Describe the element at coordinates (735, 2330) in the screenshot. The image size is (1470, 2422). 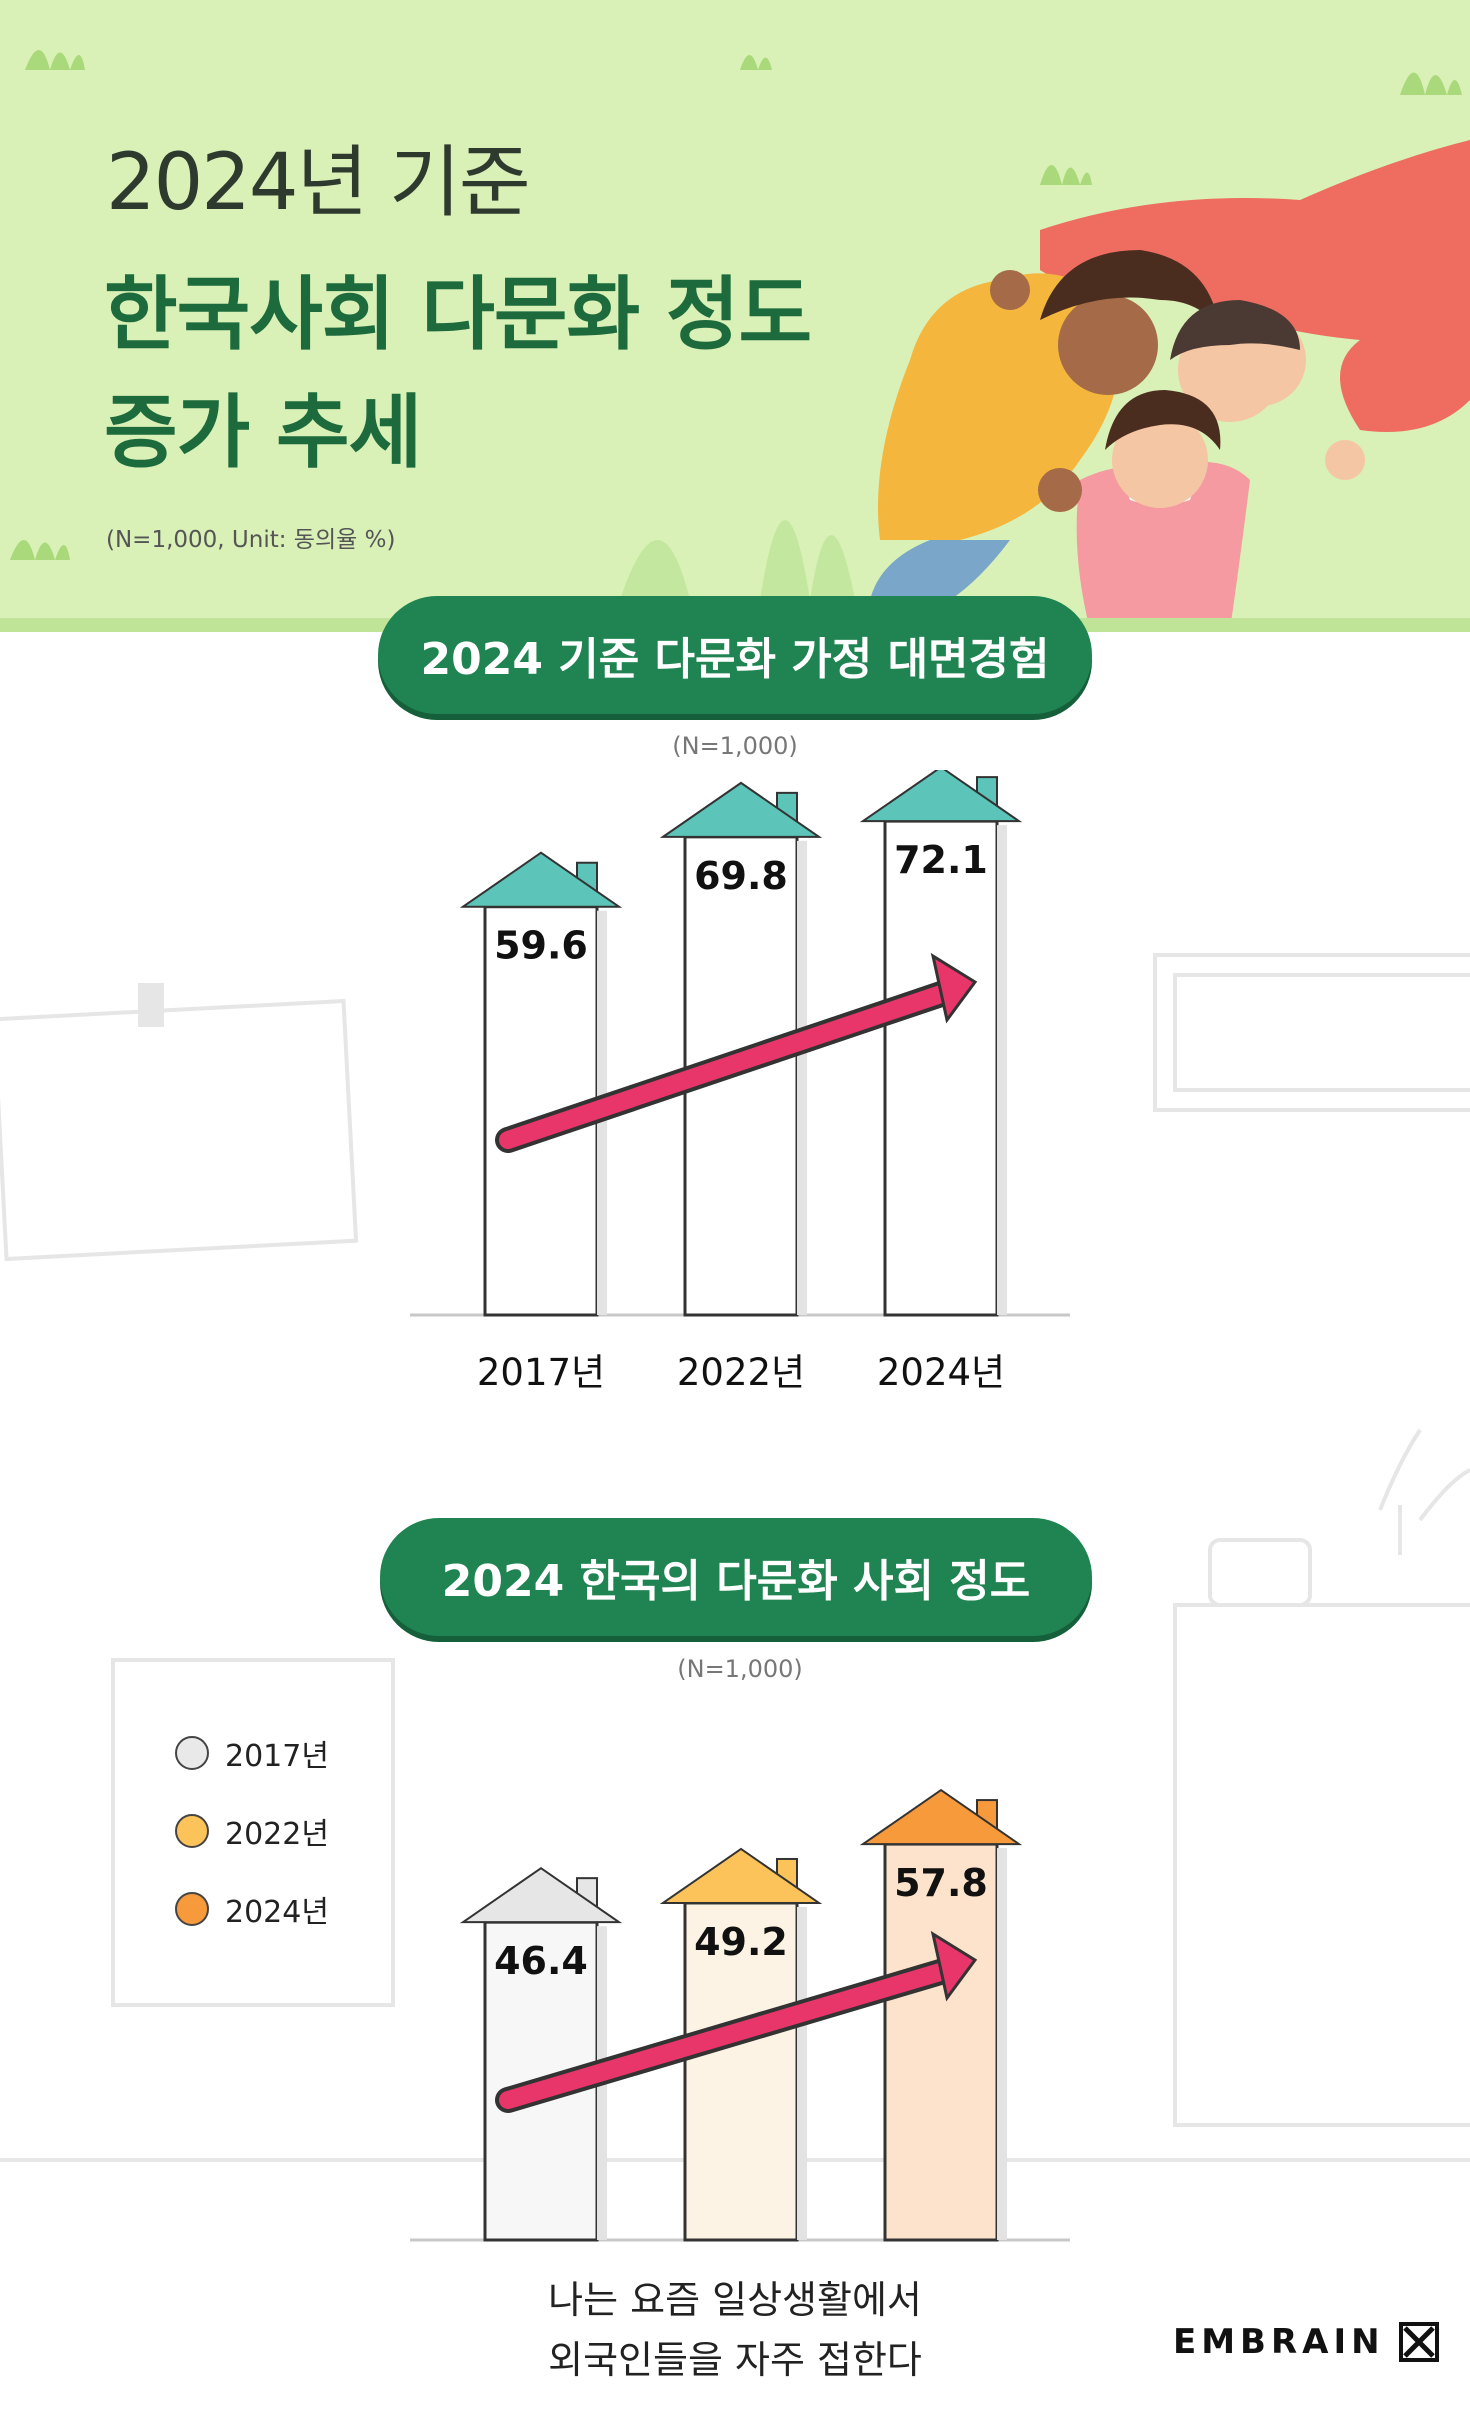
I see `section2-caption: 나는 요즘 일상생활에서 외국인들을 자주 접한다` at that location.